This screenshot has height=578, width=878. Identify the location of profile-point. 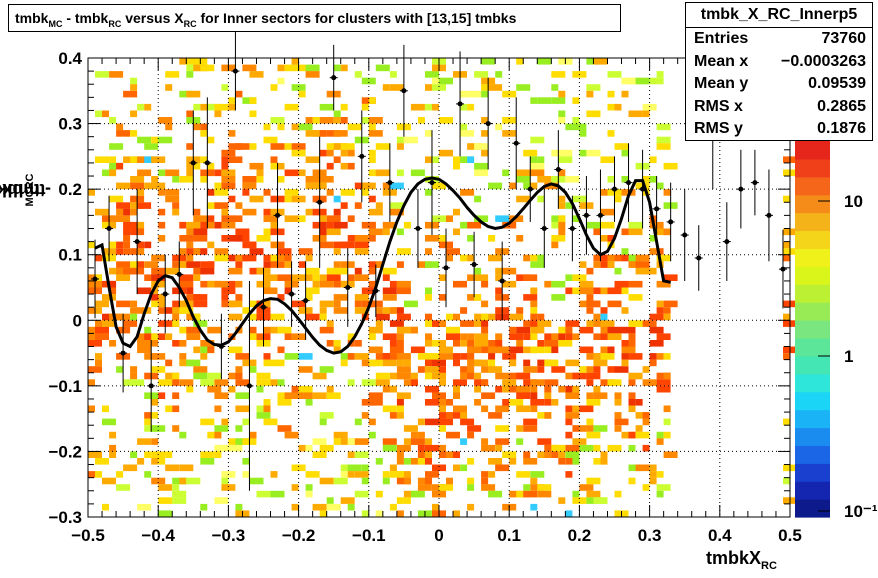
(123, 353).